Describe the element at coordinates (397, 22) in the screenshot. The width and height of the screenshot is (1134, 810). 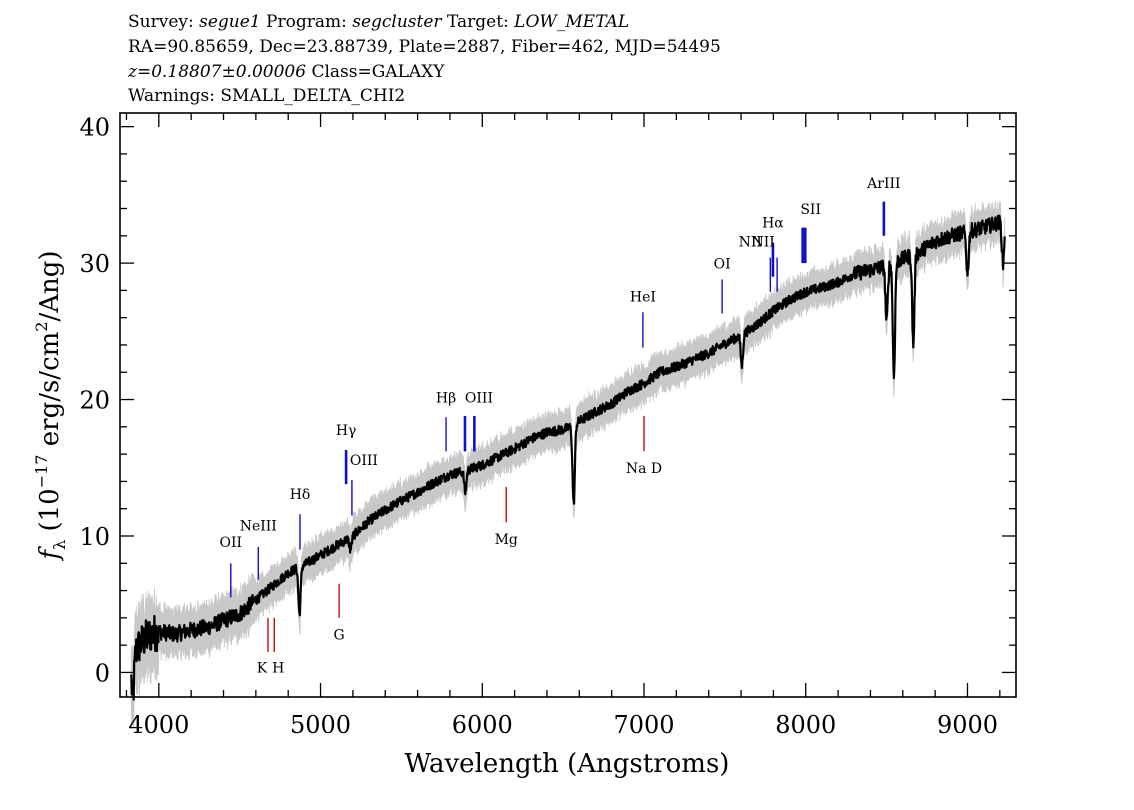
I see `program-value: segcluster` at that location.